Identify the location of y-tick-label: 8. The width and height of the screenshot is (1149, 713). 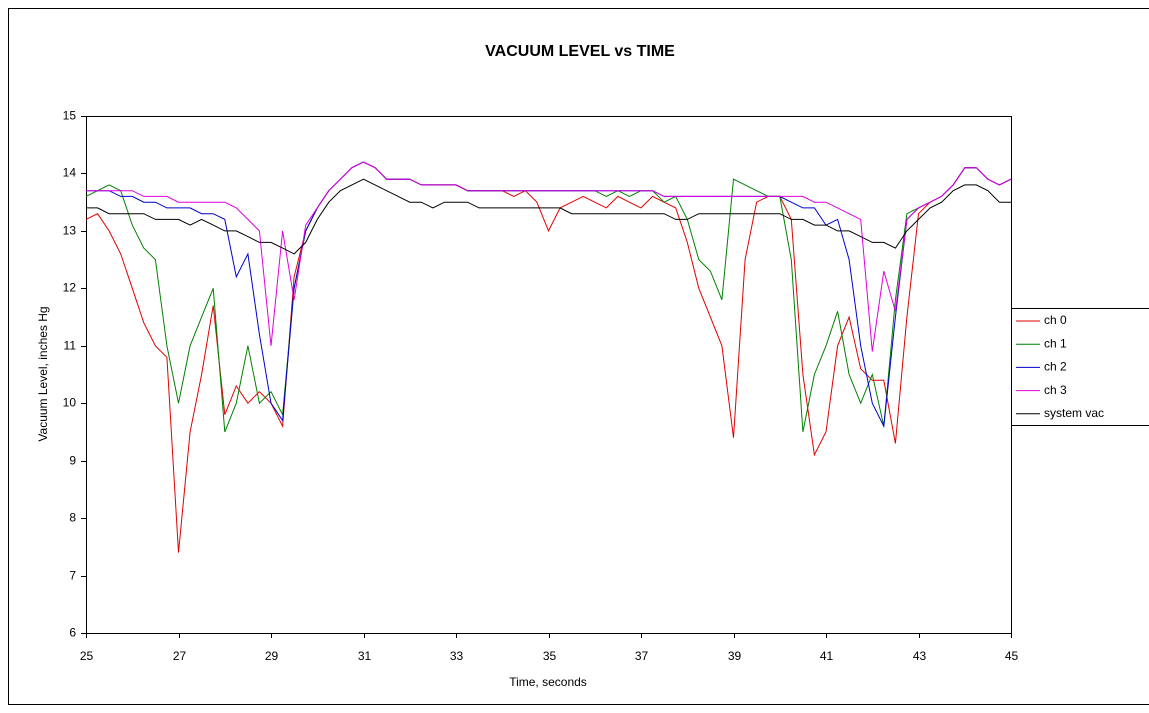
(72, 518).